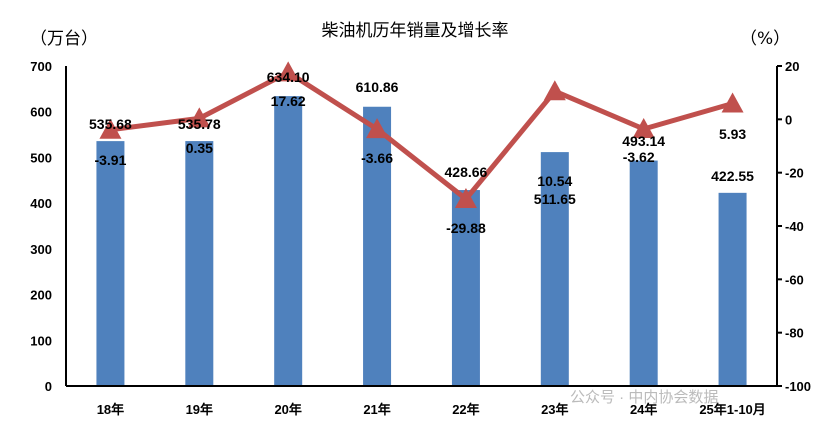  I want to click on growth-value-label: -3.66, so click(377, 158).